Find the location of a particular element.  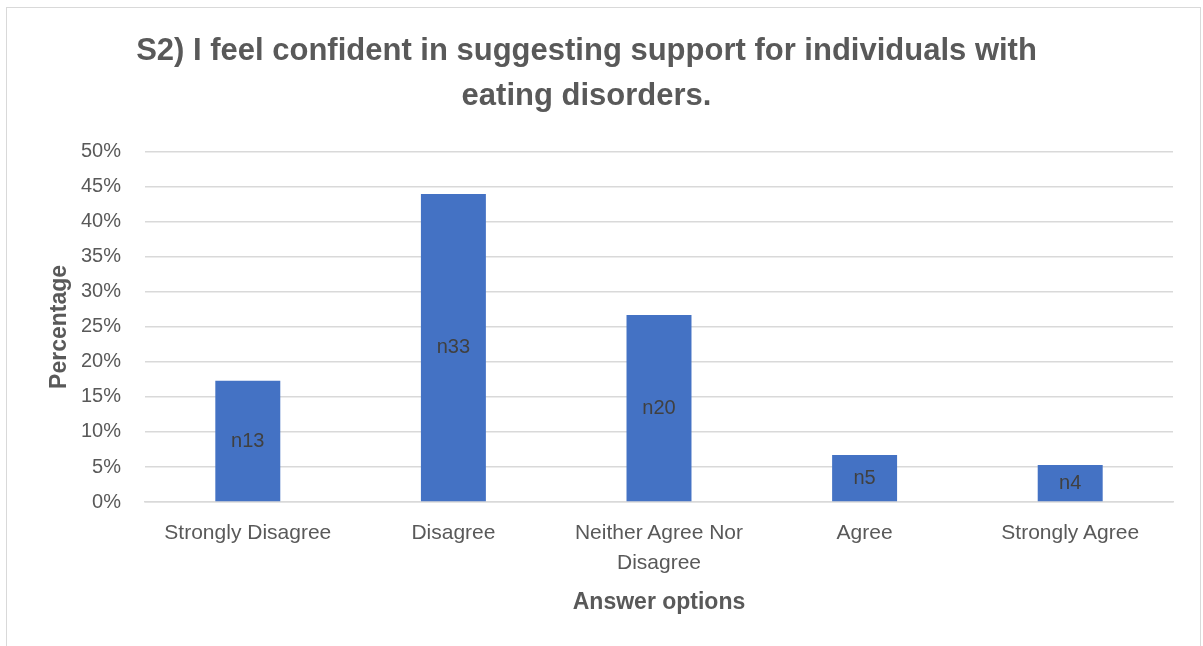

y-tick-label: 15% is located at coordinates (101, 395).